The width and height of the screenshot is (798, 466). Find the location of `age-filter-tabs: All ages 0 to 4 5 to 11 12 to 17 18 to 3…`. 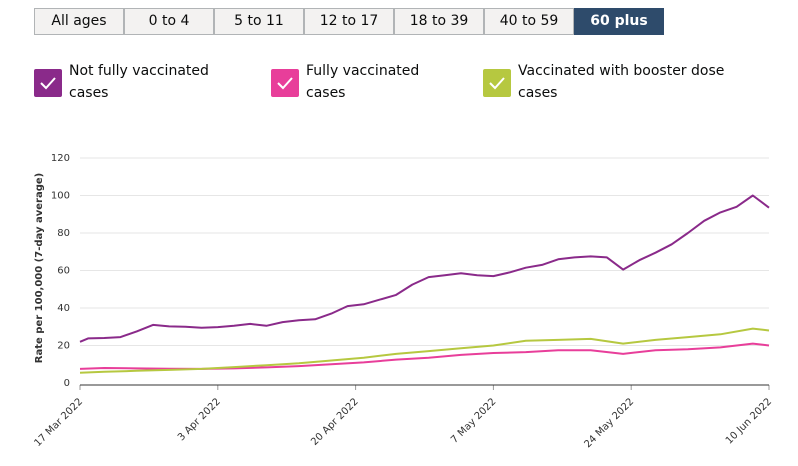

age-filter-tabs: All ages 0 to 4 5 to 11 12 to 17 18 to 3… is located at coordinates (349, 21).